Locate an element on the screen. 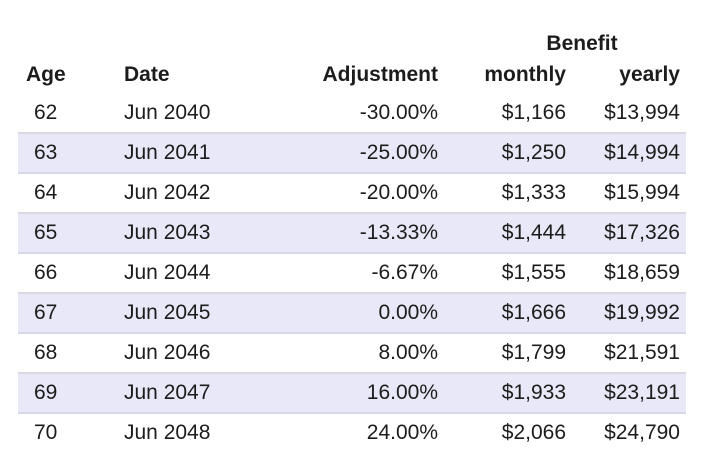 Image resolution: width=720 pixels, height=454 pixels. cell-date: Jun 2040 is located at coordinates (175, 114).